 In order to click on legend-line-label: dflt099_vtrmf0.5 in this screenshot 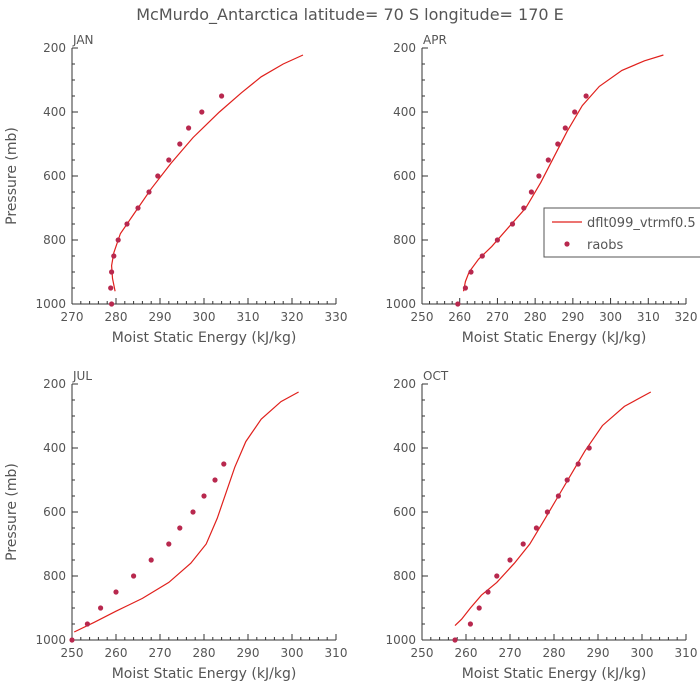, I will do `click(641, 223)`.